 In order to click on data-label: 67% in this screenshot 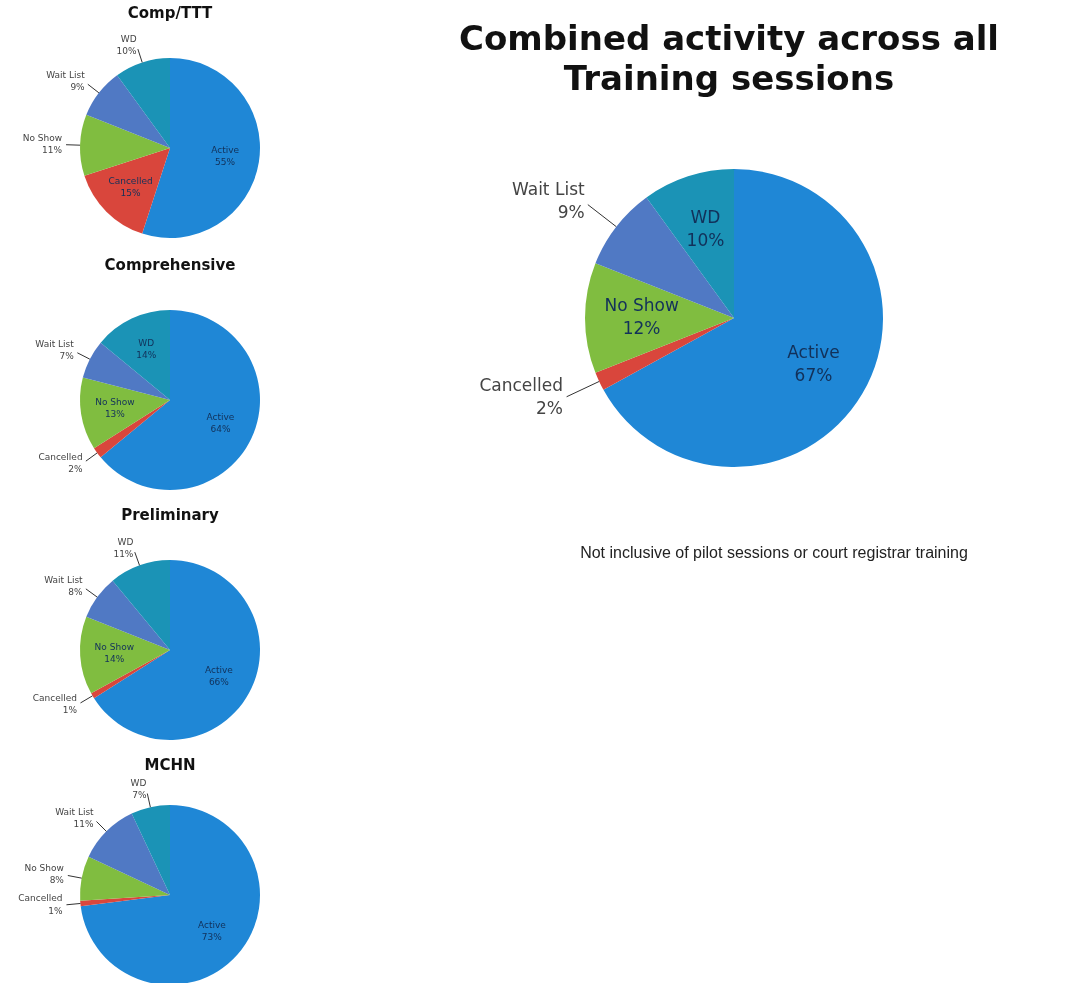, I will do `click(813, 374)`.